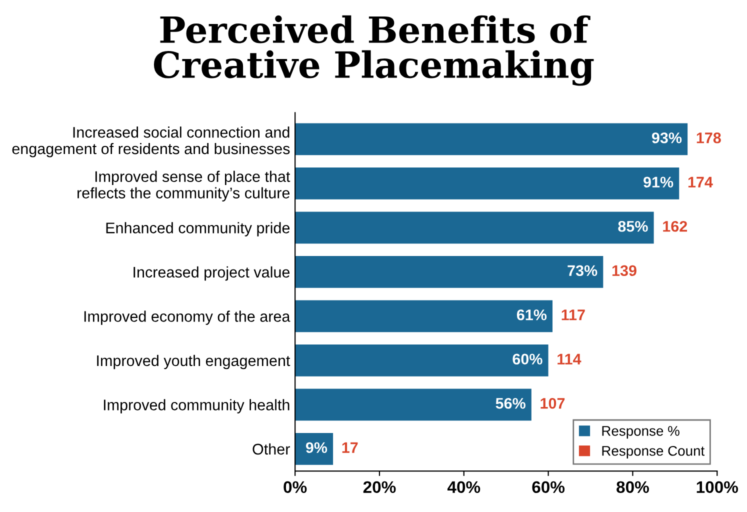  I want to click on y-tick-label: Increased project value, so click(212, 273).